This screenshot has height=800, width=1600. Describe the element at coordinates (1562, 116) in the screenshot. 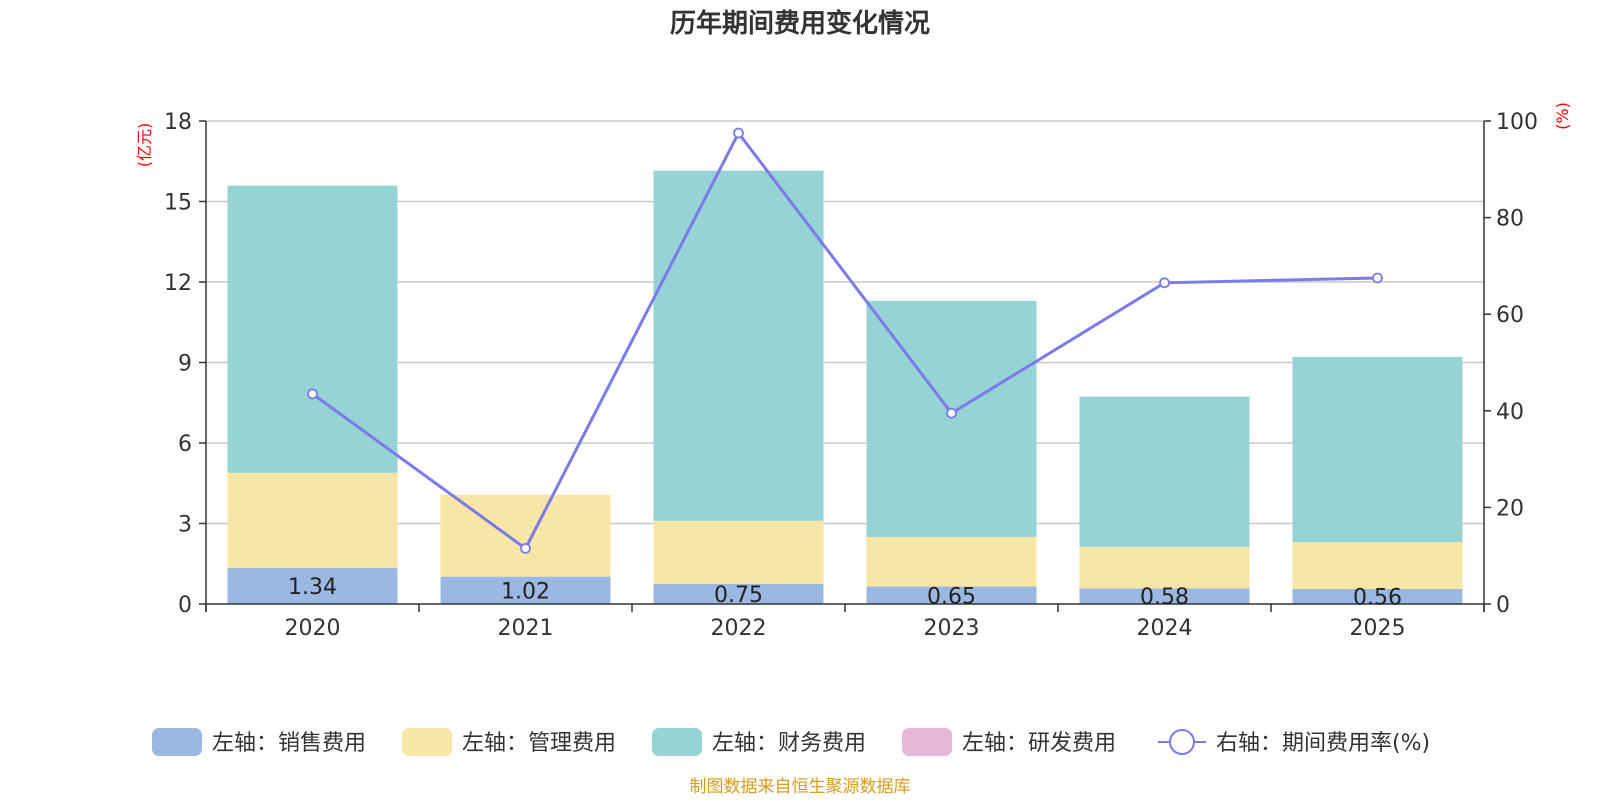

I see `right-axis-unit: (%)` at that location.